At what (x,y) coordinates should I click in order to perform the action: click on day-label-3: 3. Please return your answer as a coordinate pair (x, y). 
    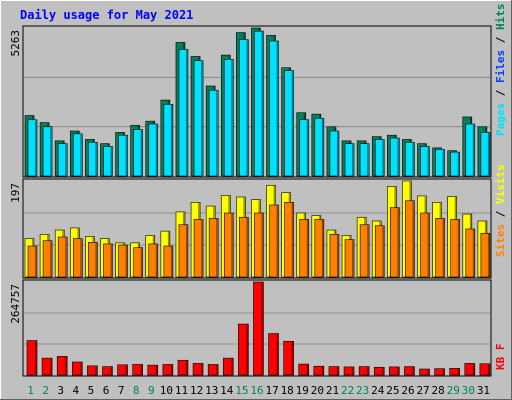
    Looking at the image, I should click on (60, 390).